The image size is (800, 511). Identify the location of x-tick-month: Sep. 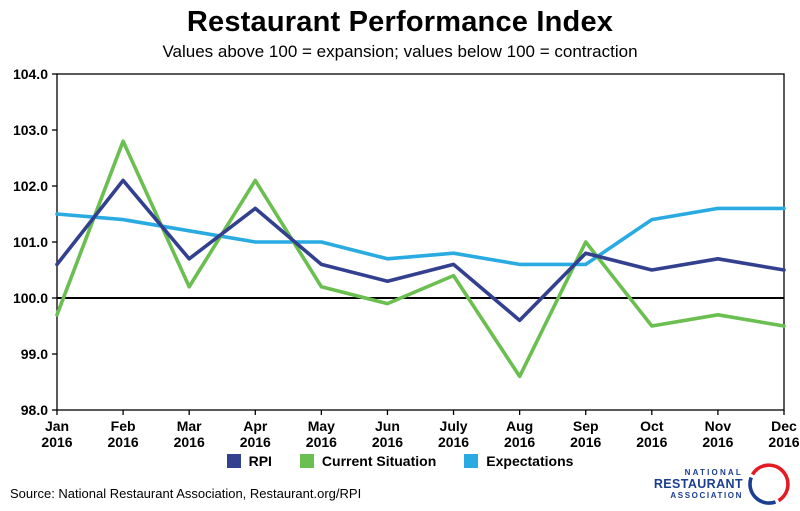
(586, 426).